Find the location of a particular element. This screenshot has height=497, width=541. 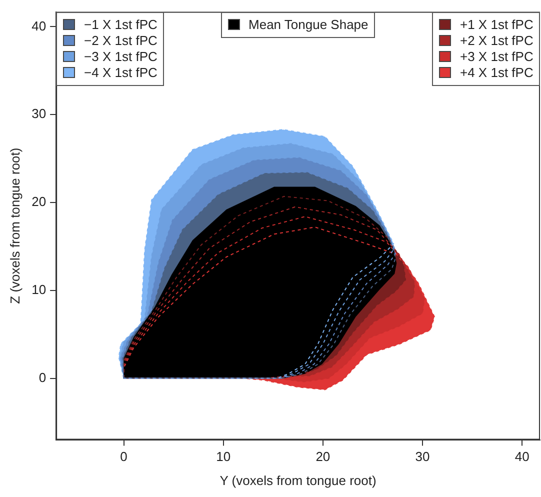

legend-label: −2 X 1st fPC is located at coordinates (121, 40).